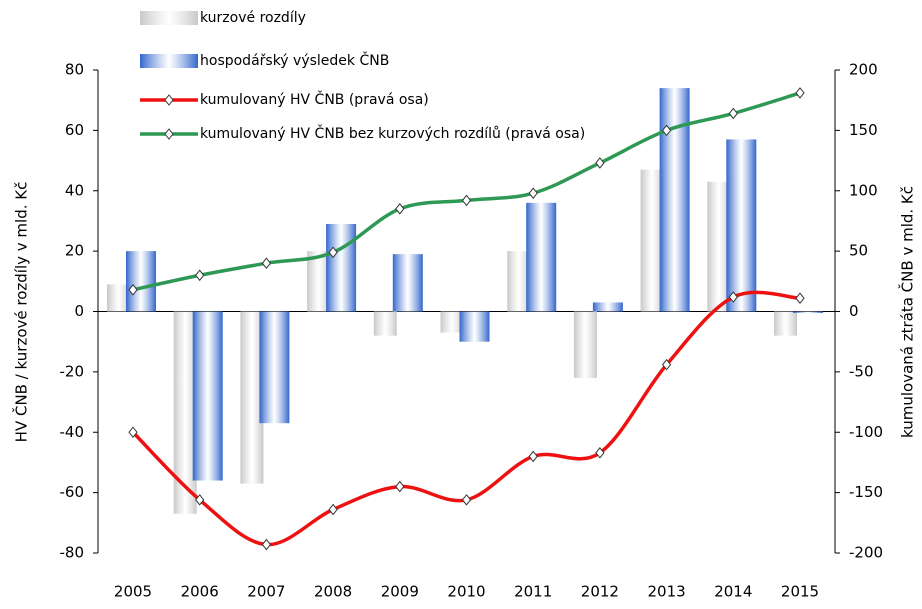  I want to click on y2-tick-label: 0, so click(854, 311).